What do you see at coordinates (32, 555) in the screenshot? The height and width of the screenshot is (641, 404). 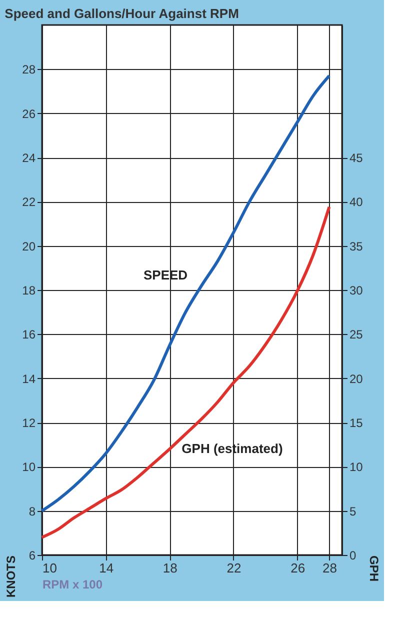 I see `y-tick-label: 6` at bounding box center [32, 555].